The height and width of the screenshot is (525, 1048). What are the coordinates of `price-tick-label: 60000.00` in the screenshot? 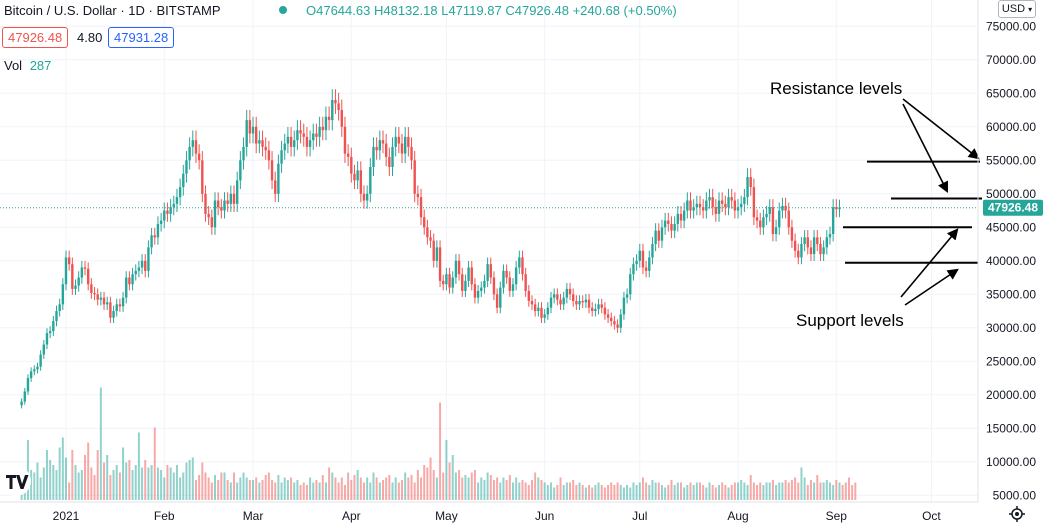 It's located at (1011, 127).